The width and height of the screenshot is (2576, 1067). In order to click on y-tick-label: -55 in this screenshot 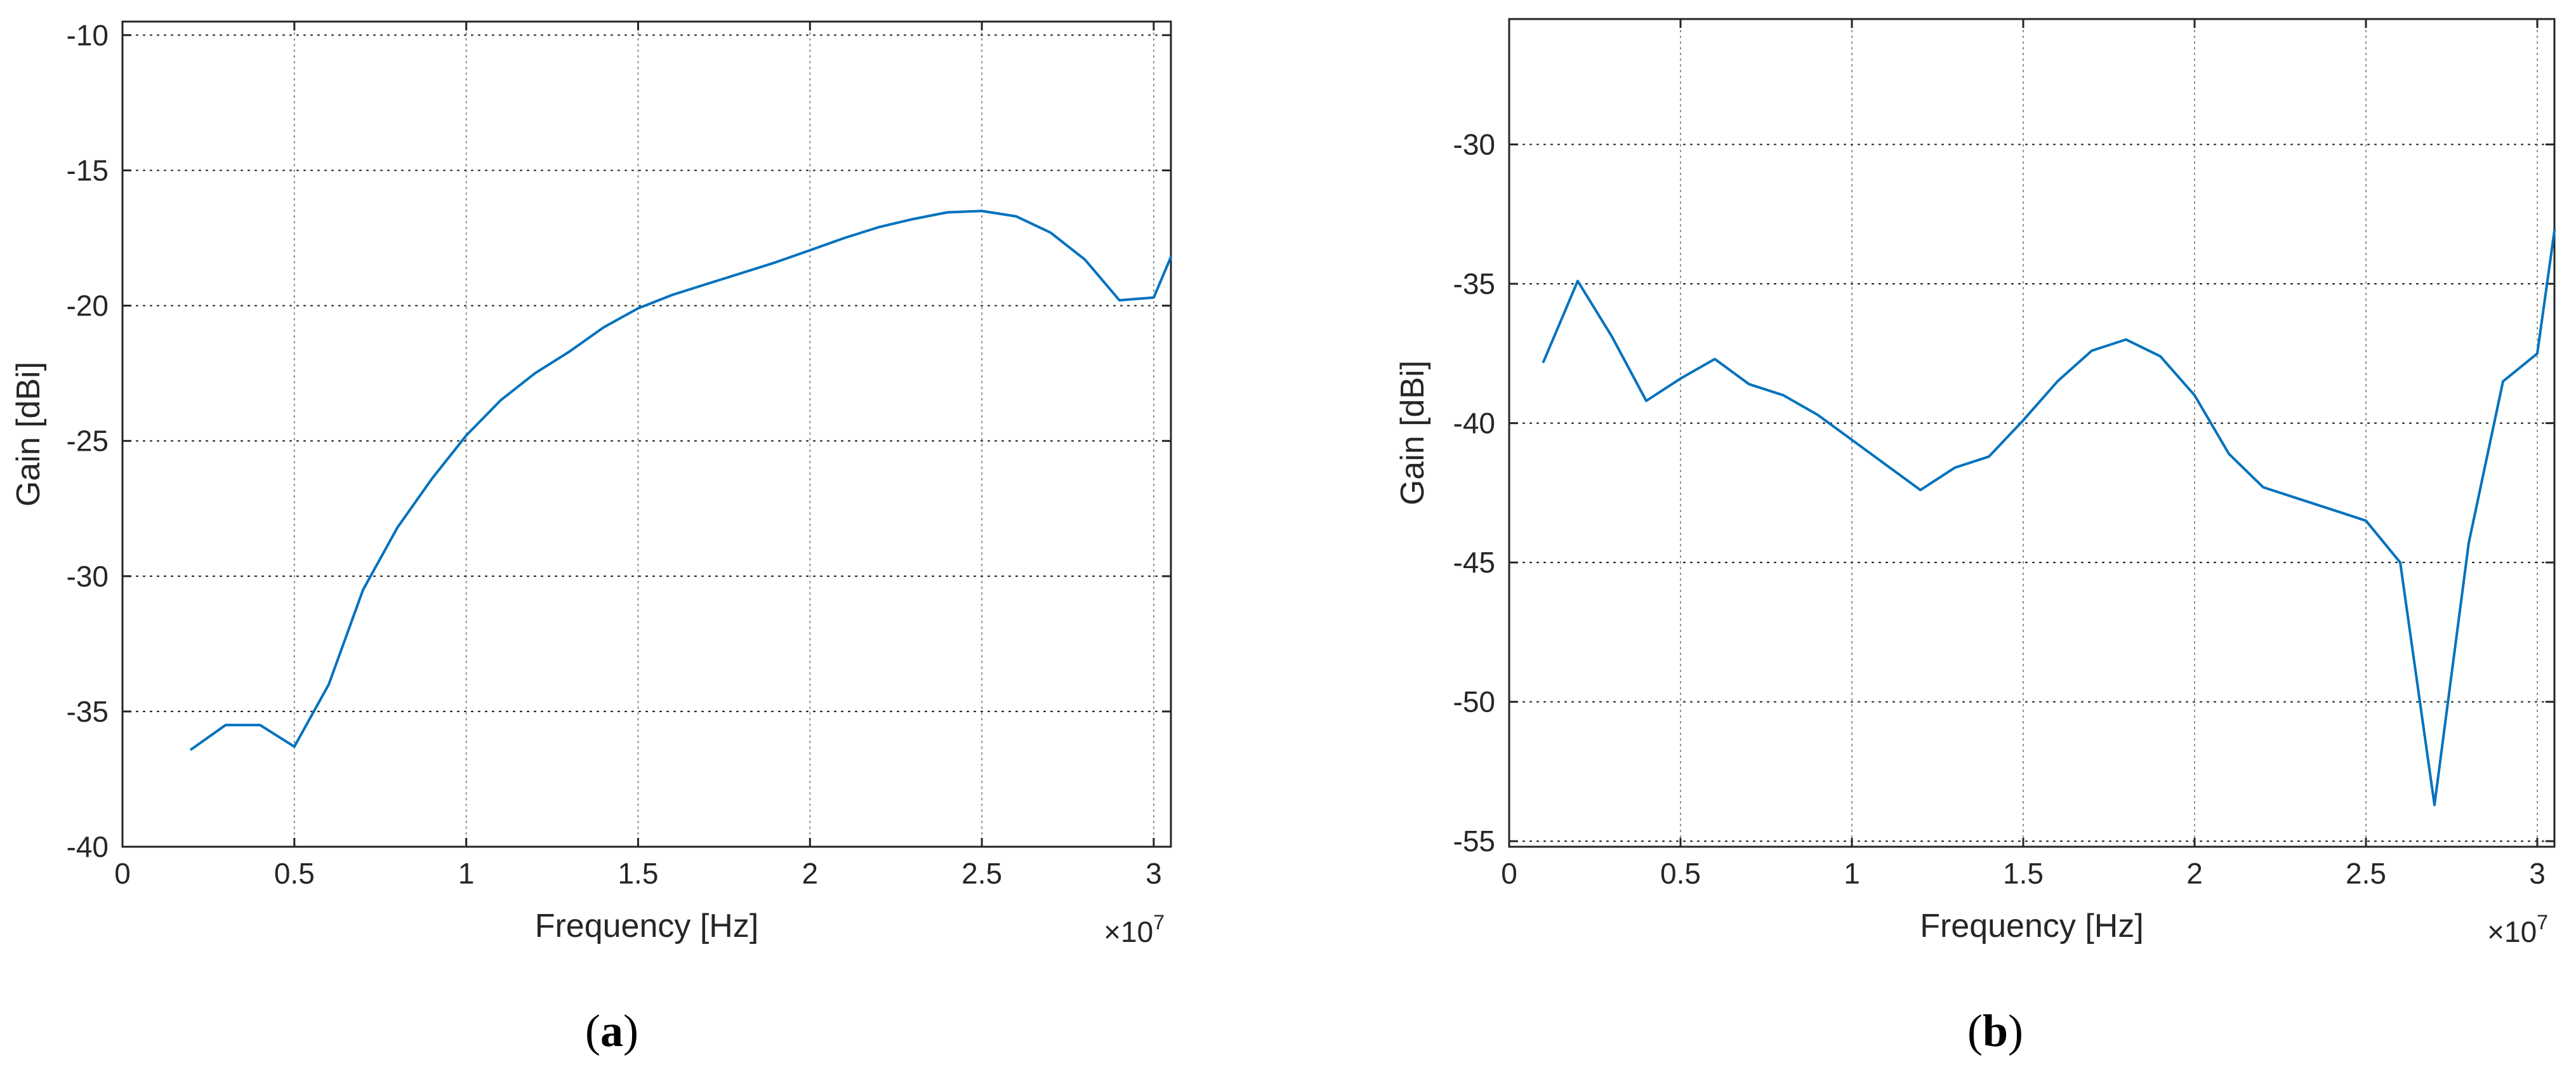, I will do `click(1474, 841)`.